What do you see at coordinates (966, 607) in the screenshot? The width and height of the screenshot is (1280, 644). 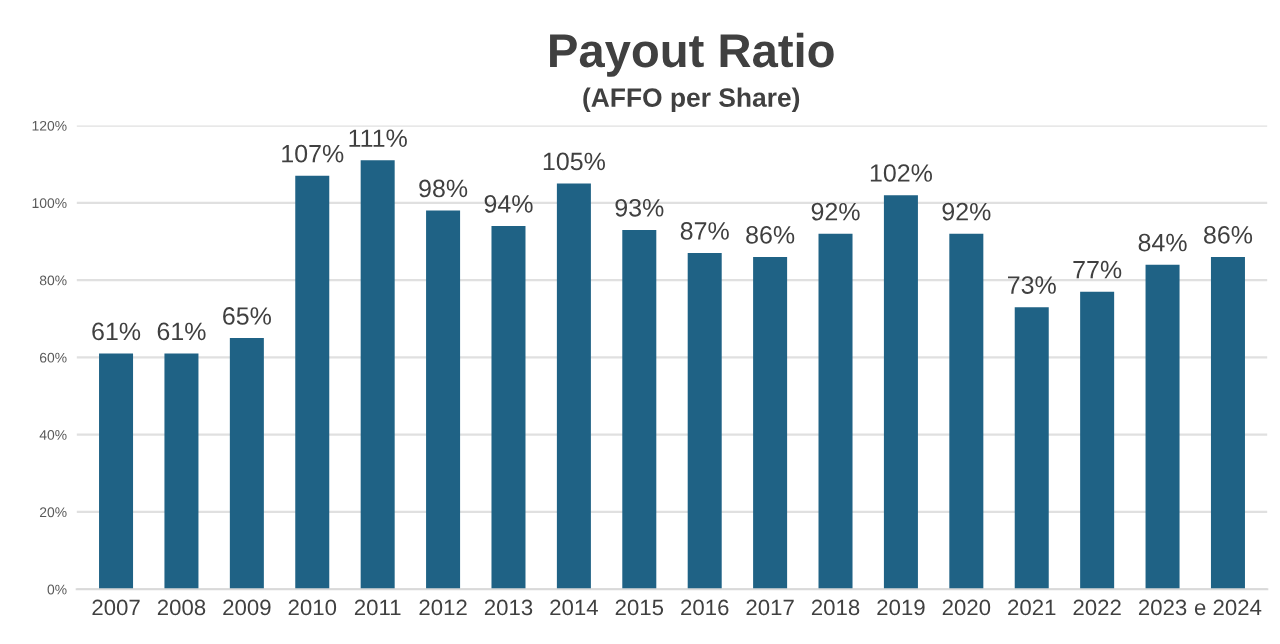 I see `x-tick-label: 2020` at bounding box center [966, 607].